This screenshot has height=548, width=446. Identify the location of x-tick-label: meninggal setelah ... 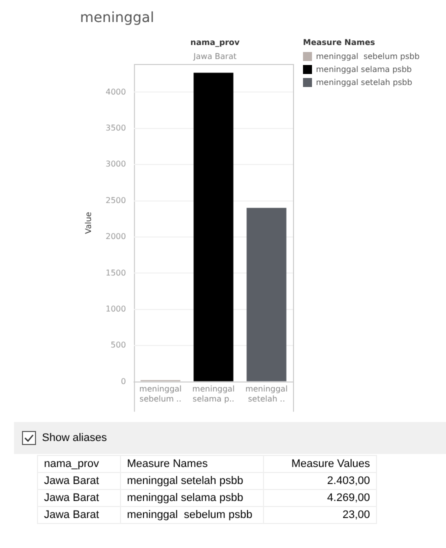
(266, 394).